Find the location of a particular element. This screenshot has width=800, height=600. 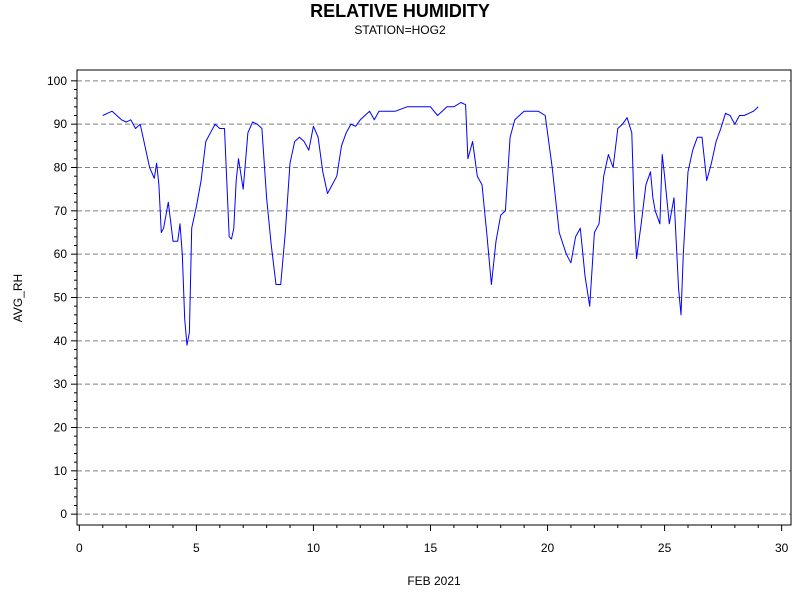

y-tick-label: 50 is located at coordinates (61, 298).